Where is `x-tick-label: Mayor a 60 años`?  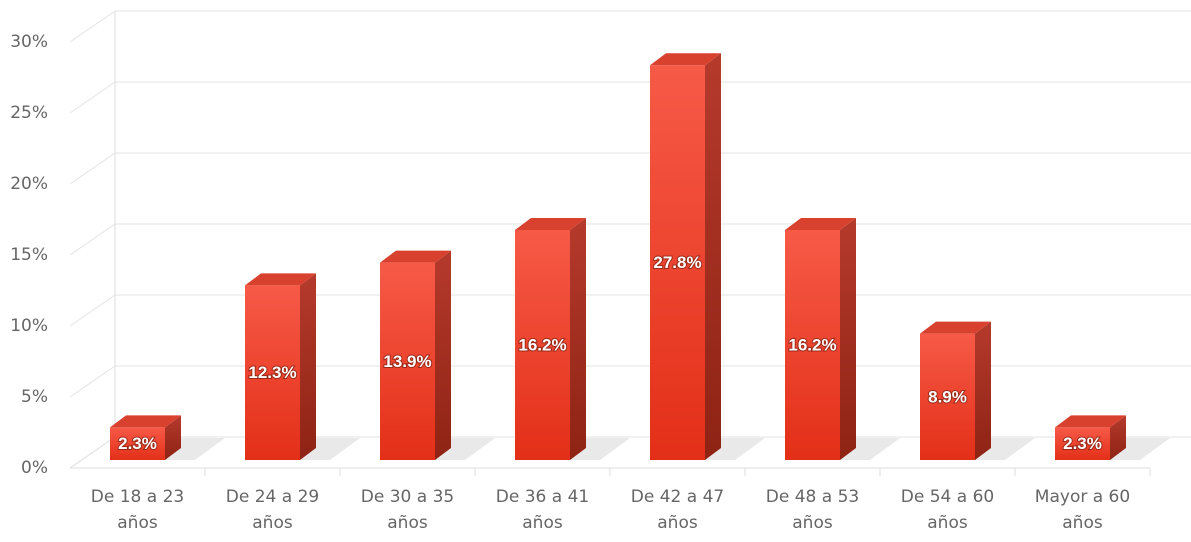
x-tick-label: Mayor a 60 años is located at coordinates (1082, 510).